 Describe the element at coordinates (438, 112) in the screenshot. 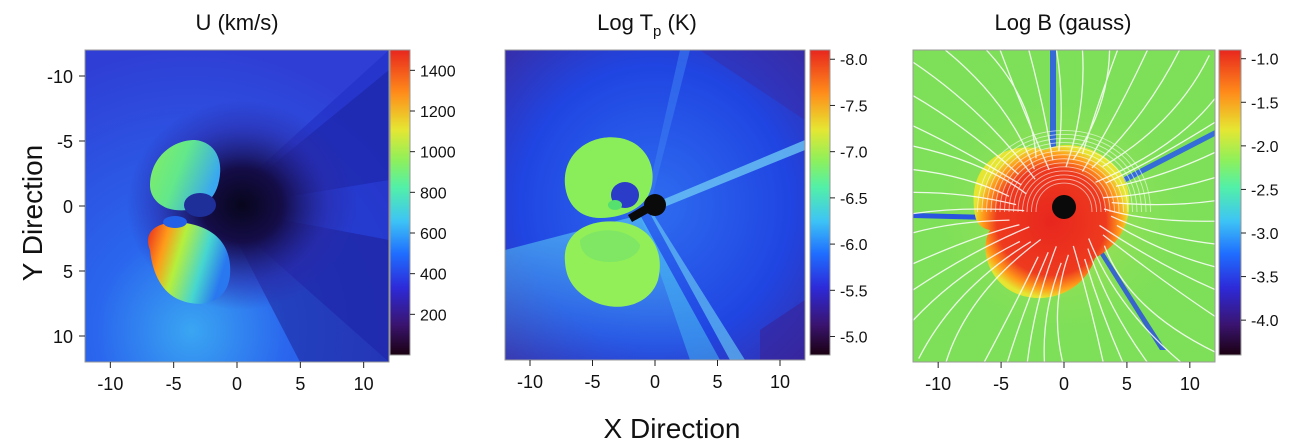

I see `colorbar-tick-label: 1200` at that location.